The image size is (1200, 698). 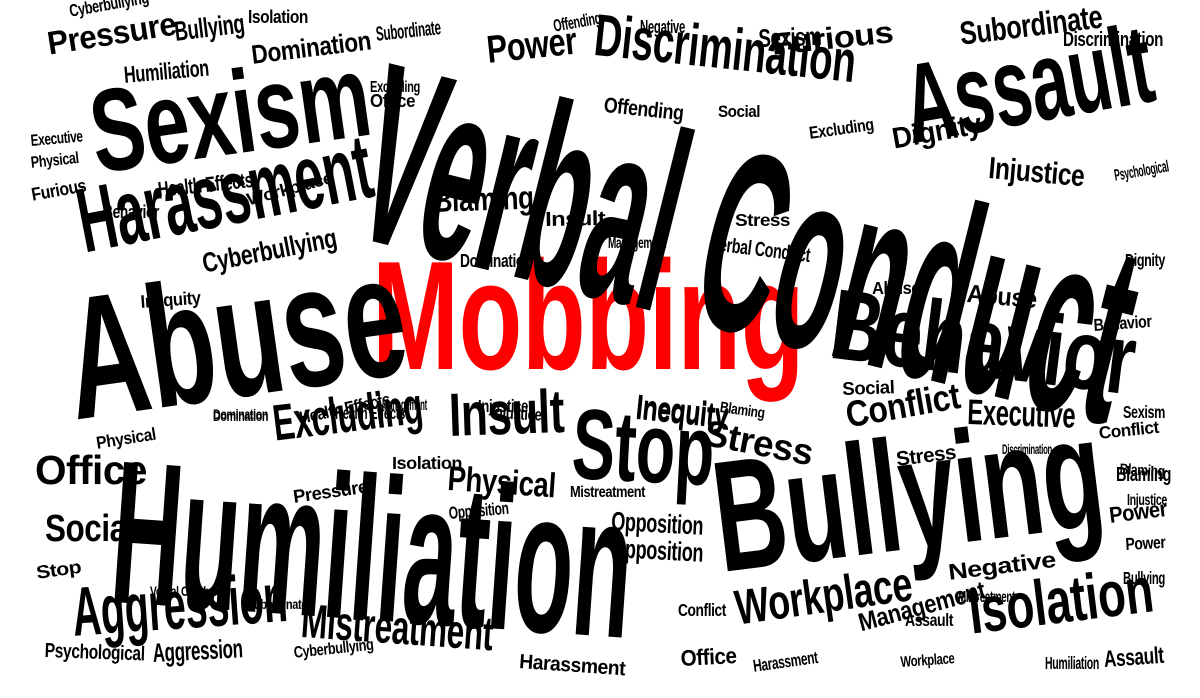 What do you see at coordinates (575, 219) in the screenshot?
I see `word-insult: Insult` at bounding box center [575, 219].